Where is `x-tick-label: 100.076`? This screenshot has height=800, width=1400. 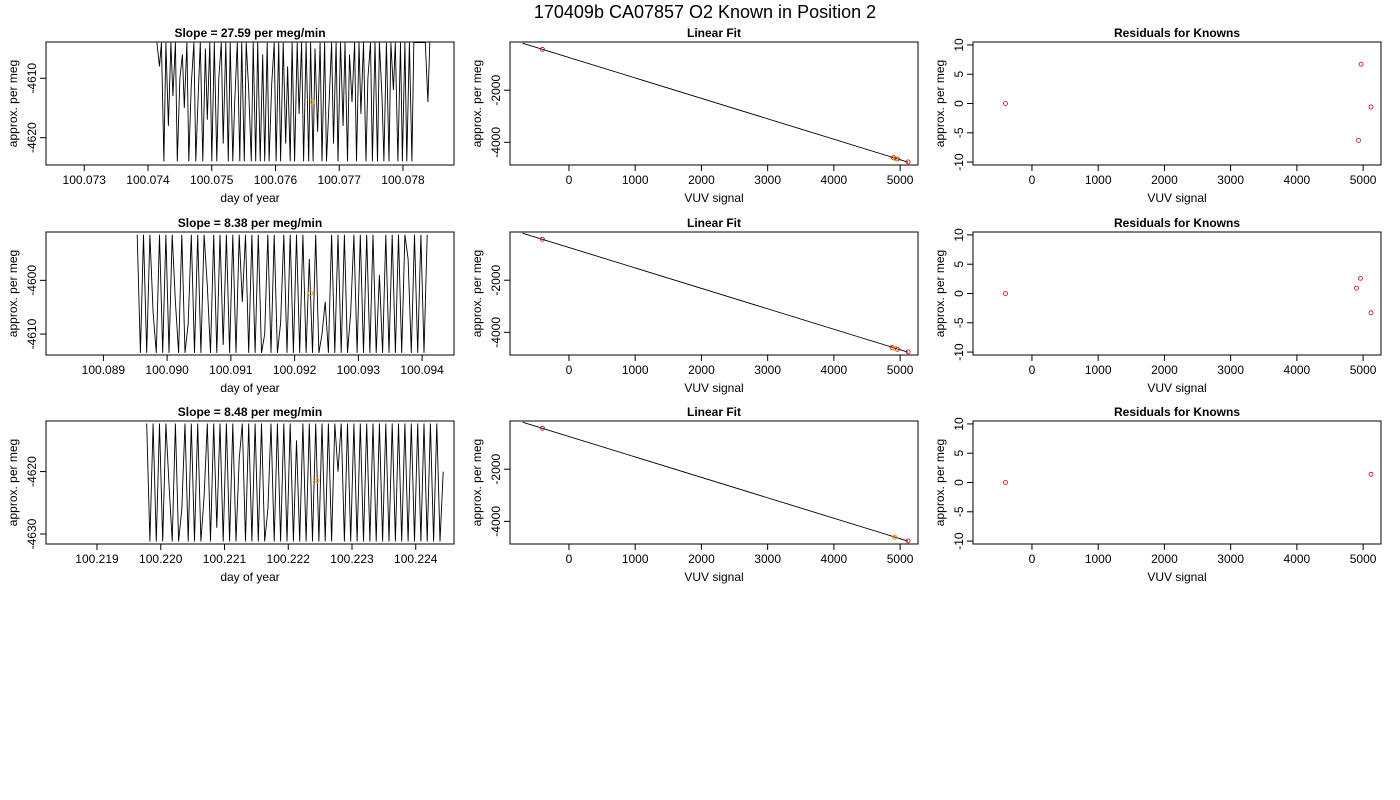 x-tick-label: 100.076 is located at coordinates (276, 180).